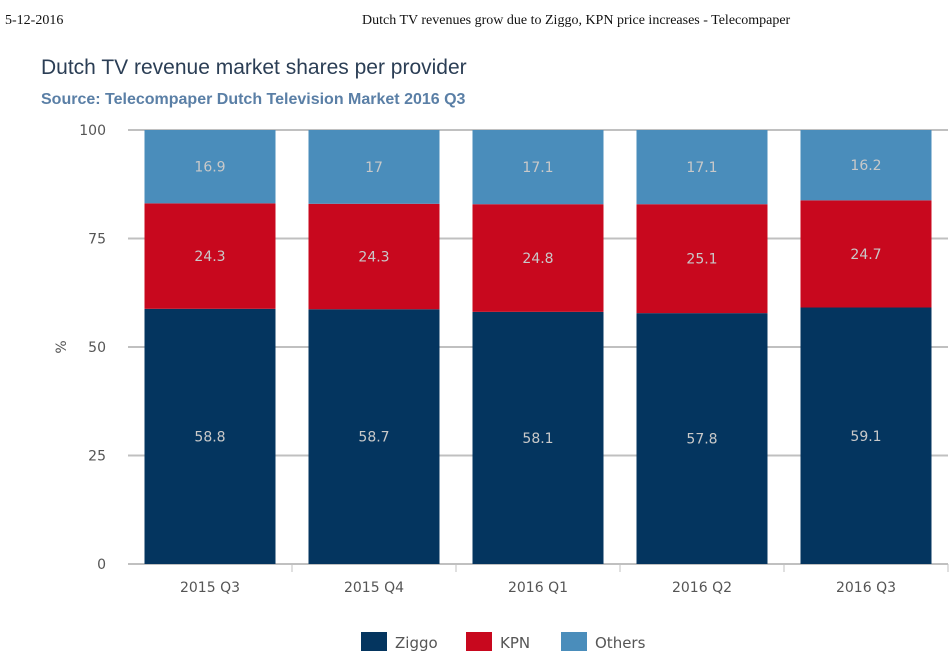 This screenshot has width=951, height=663. Describe the element at coordinates (34, 20) in the screenshot. I see `print-date: 5-12-2016` at that location.